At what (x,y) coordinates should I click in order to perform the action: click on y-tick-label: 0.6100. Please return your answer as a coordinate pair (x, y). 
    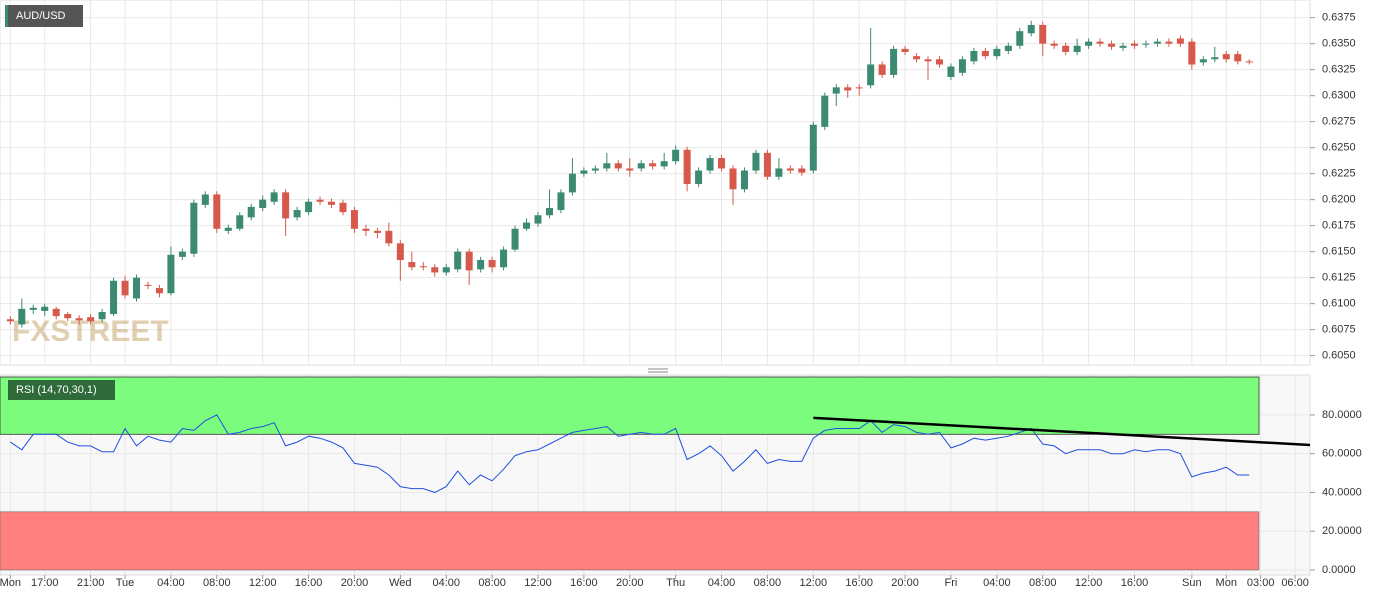
    Looking at the image, I should click on (1339, 304).